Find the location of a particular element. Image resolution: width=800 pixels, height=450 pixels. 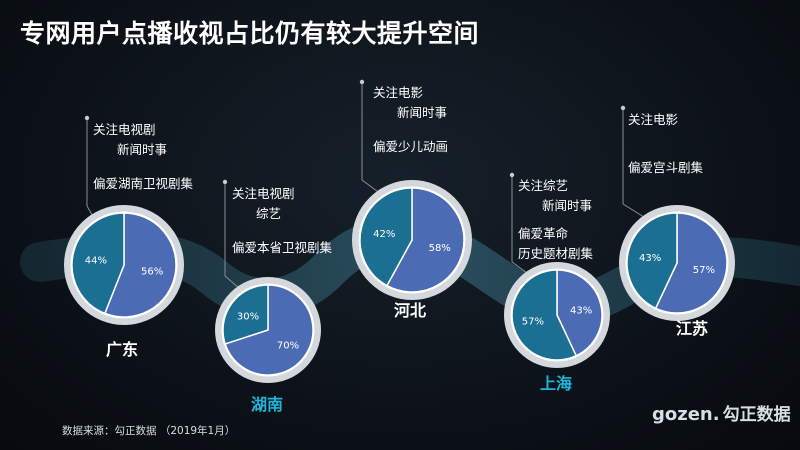

note-shanghai: 关注综艺 新闻时事 偏爱革命 历史题材剧集 is located at coordinates (555, 220).